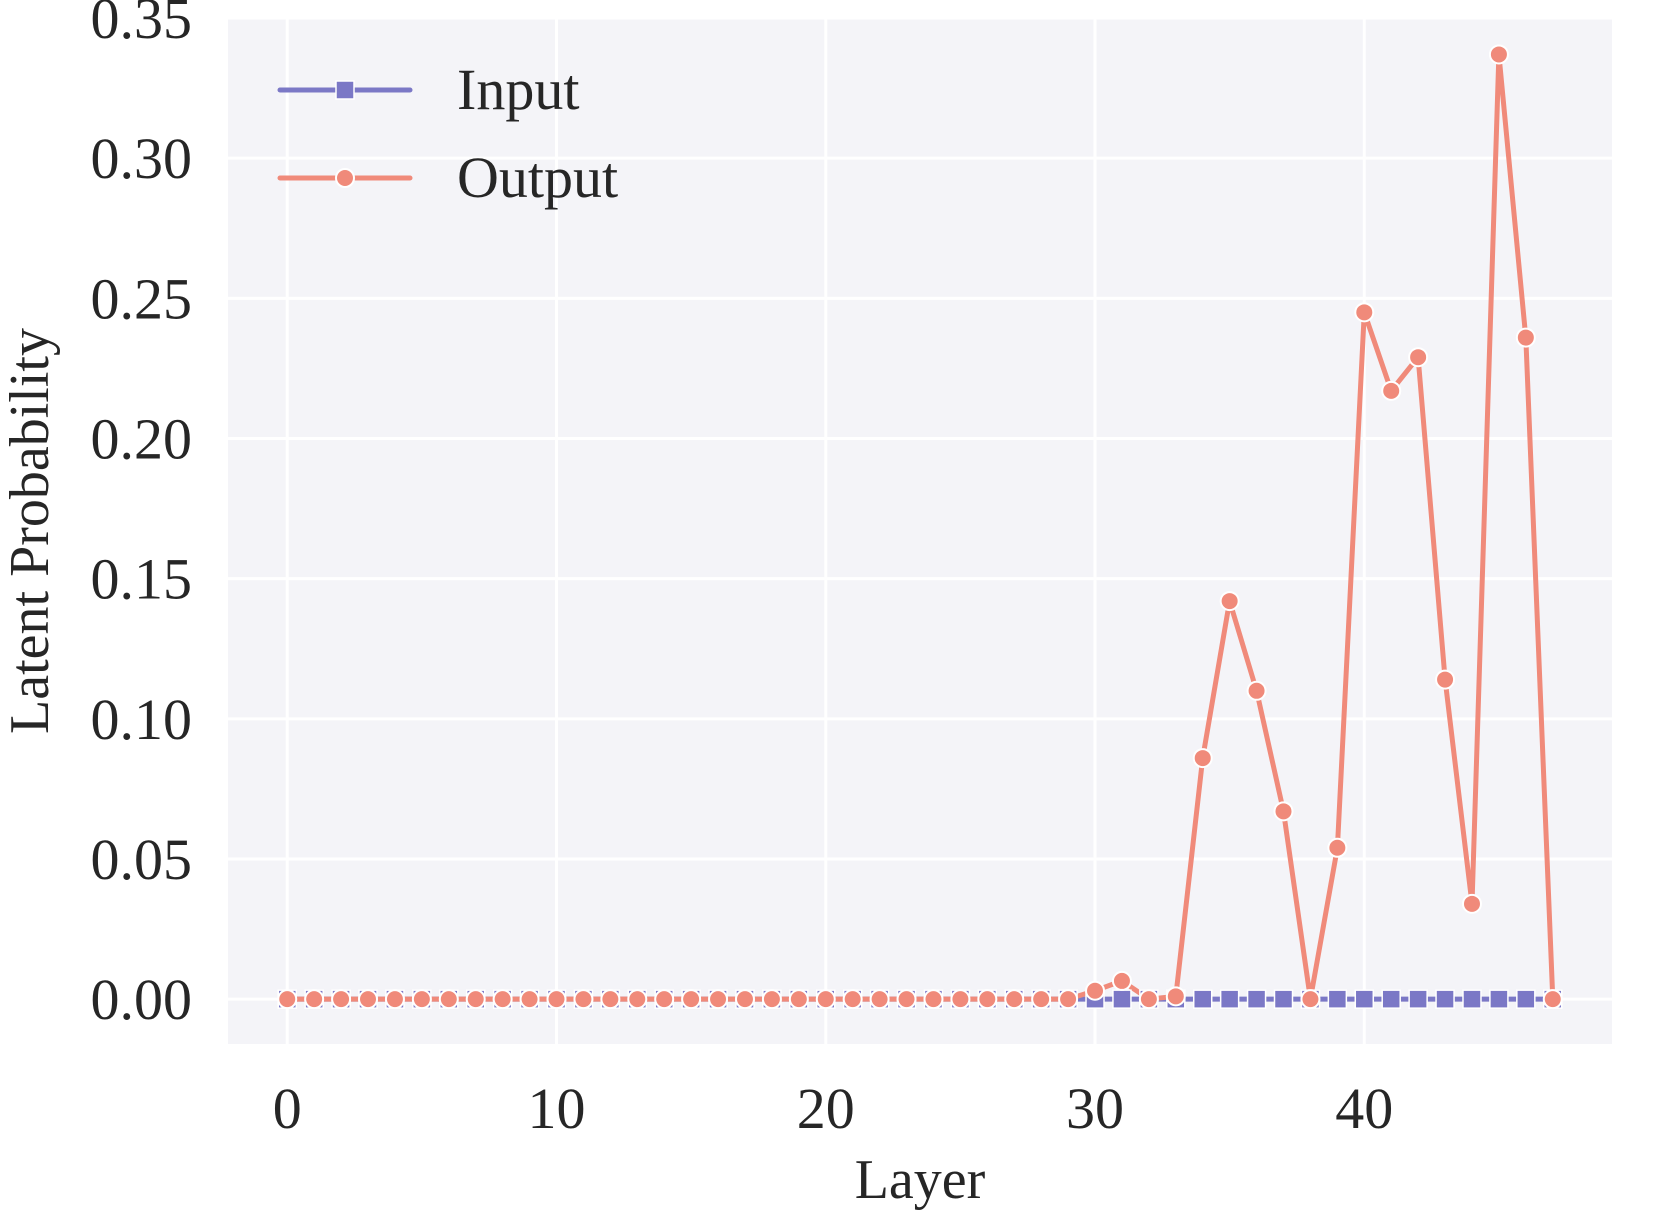  I want to click on y-axis-label: Latent Probability, so click(30, 531).